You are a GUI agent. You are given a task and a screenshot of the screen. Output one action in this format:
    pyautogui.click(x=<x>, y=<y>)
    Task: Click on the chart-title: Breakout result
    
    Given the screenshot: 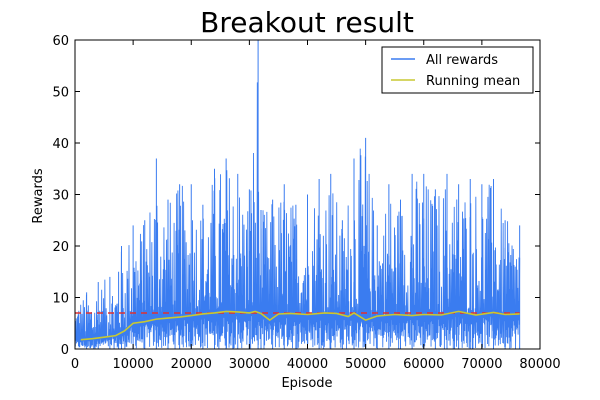 What is the action you would take?
    pyautogui.click(x=307, y=22)
    